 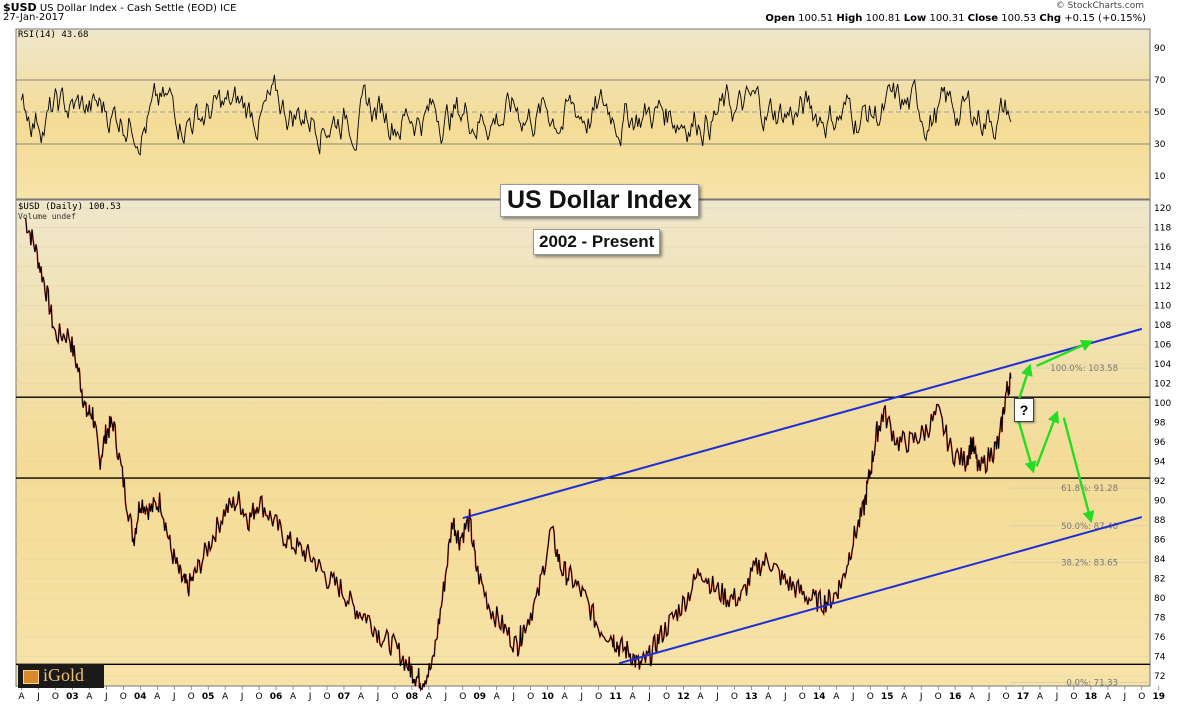 I want to click on x-tick-label: 15, so click(x=887, y=697).